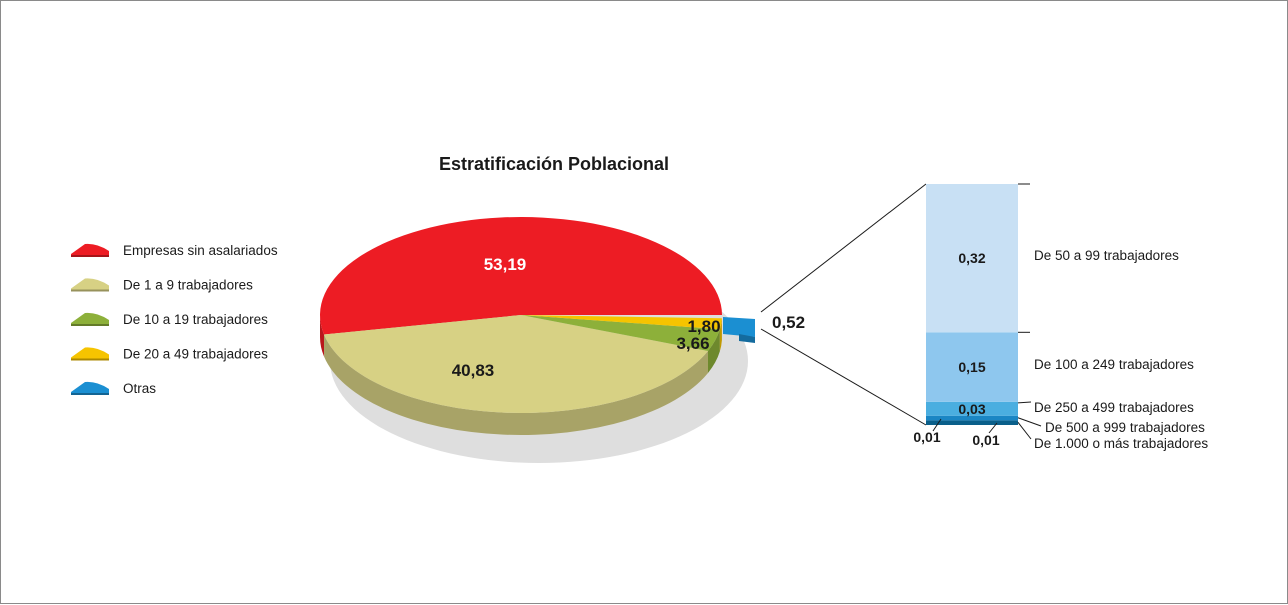 The width and height of the screenshot is (1288, 605). I want to click on bar-category-label-de-250-a-499-trabajadores: De 250 a 499 trabajadores, so click(1114, 407).